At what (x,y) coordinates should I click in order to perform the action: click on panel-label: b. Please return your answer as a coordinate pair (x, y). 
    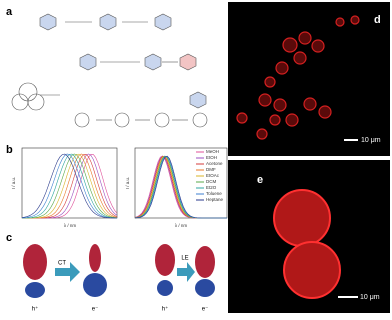
    Looking at the image, I should click on (9, 150).